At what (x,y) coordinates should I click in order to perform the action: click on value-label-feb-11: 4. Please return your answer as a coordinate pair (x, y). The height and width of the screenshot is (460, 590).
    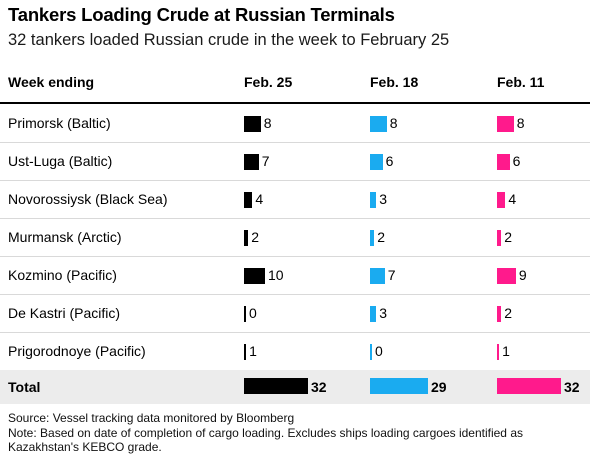
    Looking at the image, I should click on (512, 199).